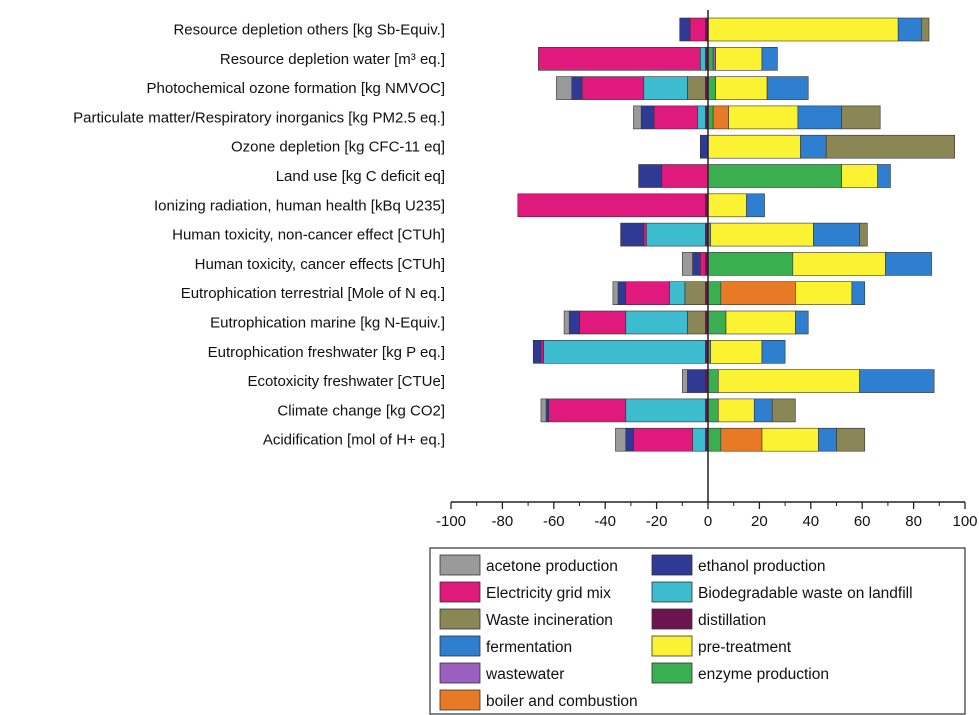 This screenshot has height=715, width=979. What do you see at coordinates (354, 440) in the screenshot?
I see `category-label: Acidification [mol of H+ eq.]` at bounding box center [354, 440].